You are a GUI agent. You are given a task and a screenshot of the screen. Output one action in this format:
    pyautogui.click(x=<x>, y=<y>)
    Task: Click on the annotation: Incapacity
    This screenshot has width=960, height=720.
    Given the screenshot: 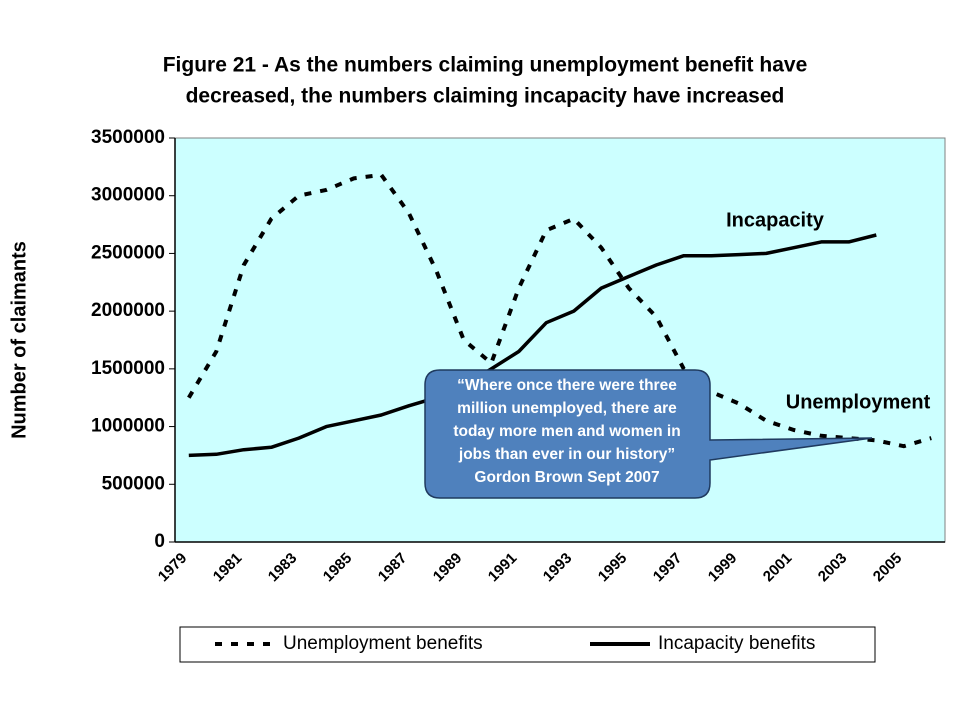 What is the action you would take?
    pyautogui.click(x=775, y=220)
    